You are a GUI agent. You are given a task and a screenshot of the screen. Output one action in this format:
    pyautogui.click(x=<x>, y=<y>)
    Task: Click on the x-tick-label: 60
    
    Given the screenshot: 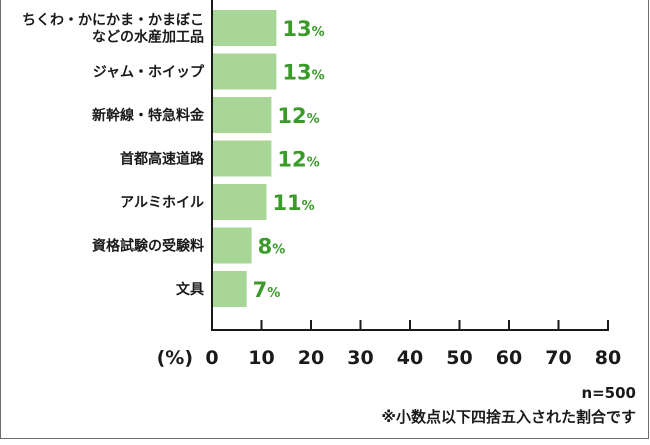 What is the action you would take?
    pyautogui.click(x=509, y=358)
    